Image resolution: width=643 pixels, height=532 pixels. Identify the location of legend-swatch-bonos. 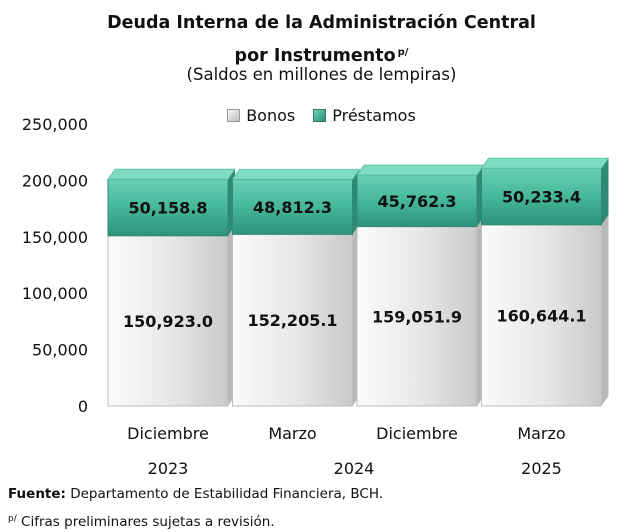
(234, 115).